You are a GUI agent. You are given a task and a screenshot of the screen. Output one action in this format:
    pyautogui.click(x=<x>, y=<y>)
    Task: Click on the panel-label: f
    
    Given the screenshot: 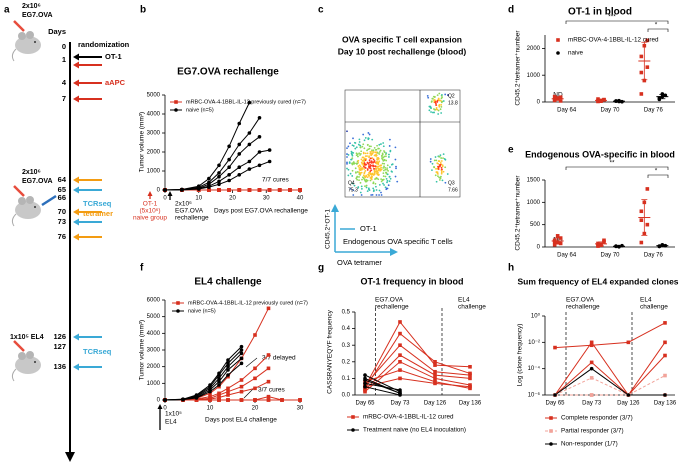 What is the action you would take?
    pyautogui.click(x=142, y=268)
    